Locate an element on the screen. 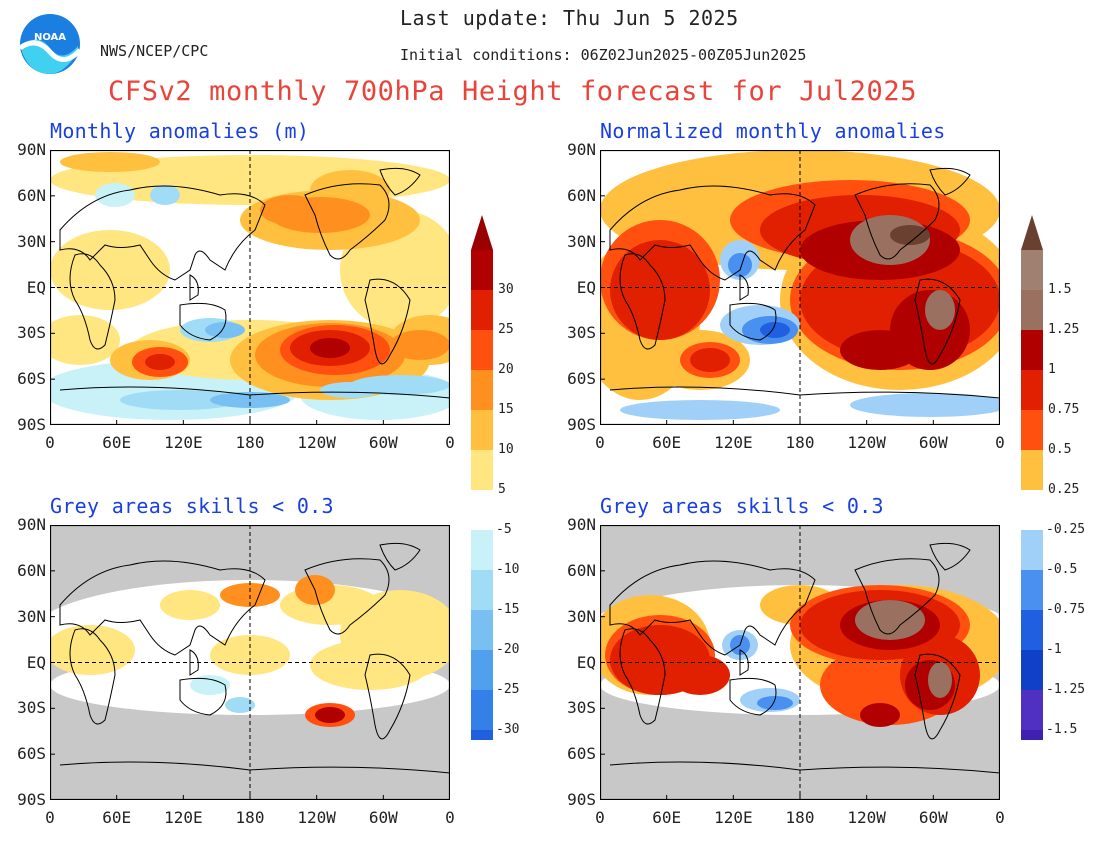  map-normalized is located at coordinates (800, 287).